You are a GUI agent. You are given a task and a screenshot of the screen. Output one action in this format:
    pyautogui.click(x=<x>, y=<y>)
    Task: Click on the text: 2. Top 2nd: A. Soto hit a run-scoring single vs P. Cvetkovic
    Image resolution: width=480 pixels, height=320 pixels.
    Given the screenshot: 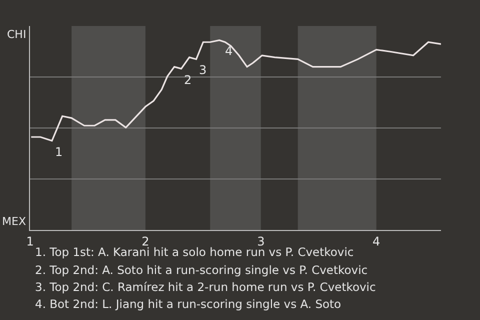 What is the action you would take?
    pyautogui.click(x=201, y=270)
    